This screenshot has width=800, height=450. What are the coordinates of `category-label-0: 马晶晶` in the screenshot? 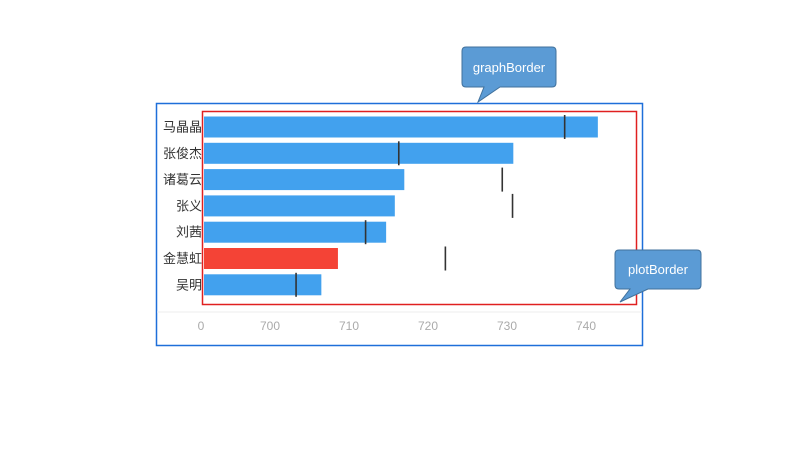 It's located at (182, 128).